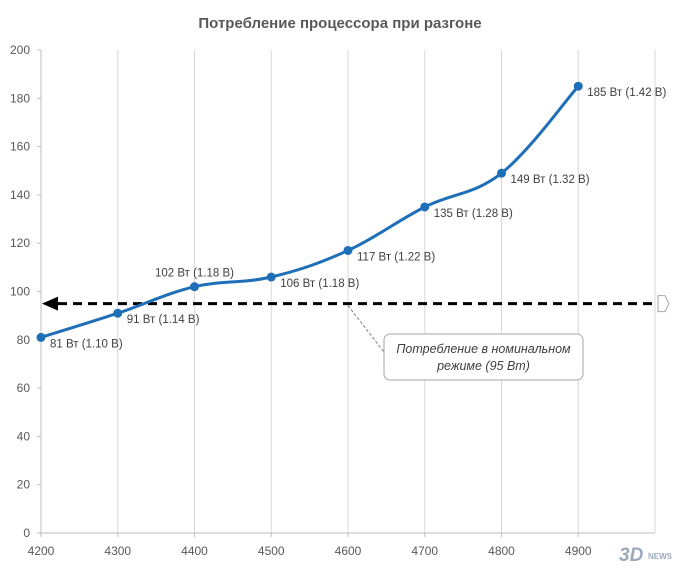 The width and height of the screenshot is (681, 572). I want to click on x-tick-label: 4200, so click(41, 551).